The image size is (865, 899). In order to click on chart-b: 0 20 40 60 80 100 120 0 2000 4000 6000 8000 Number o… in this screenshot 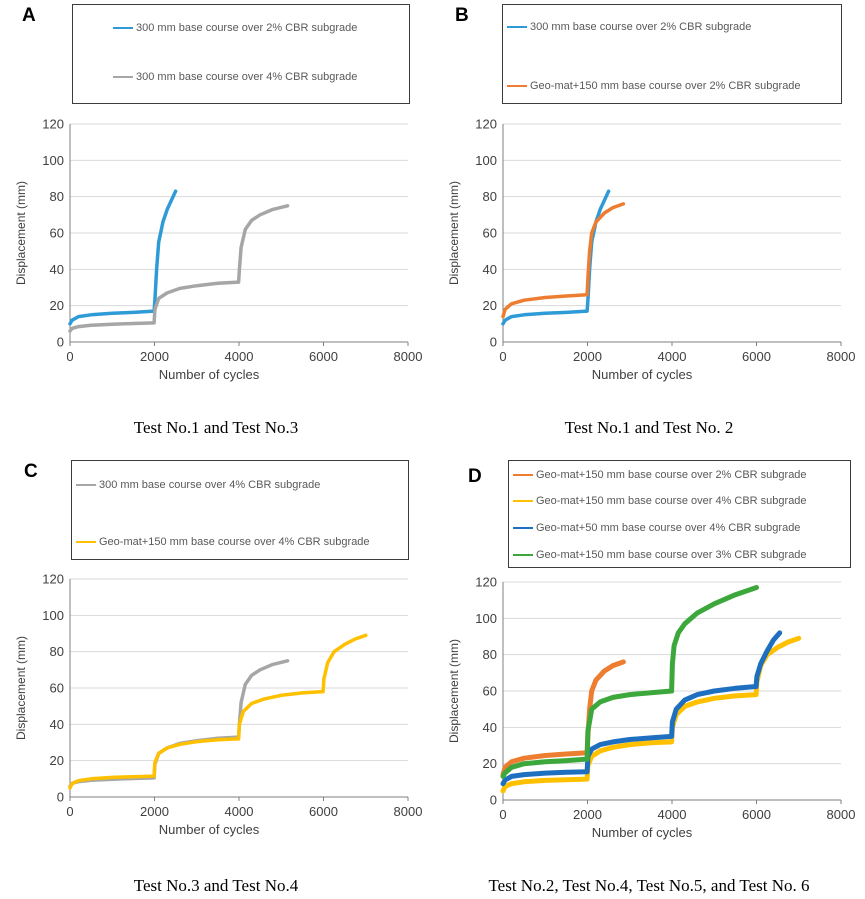, I will do `click(651, 250)`.